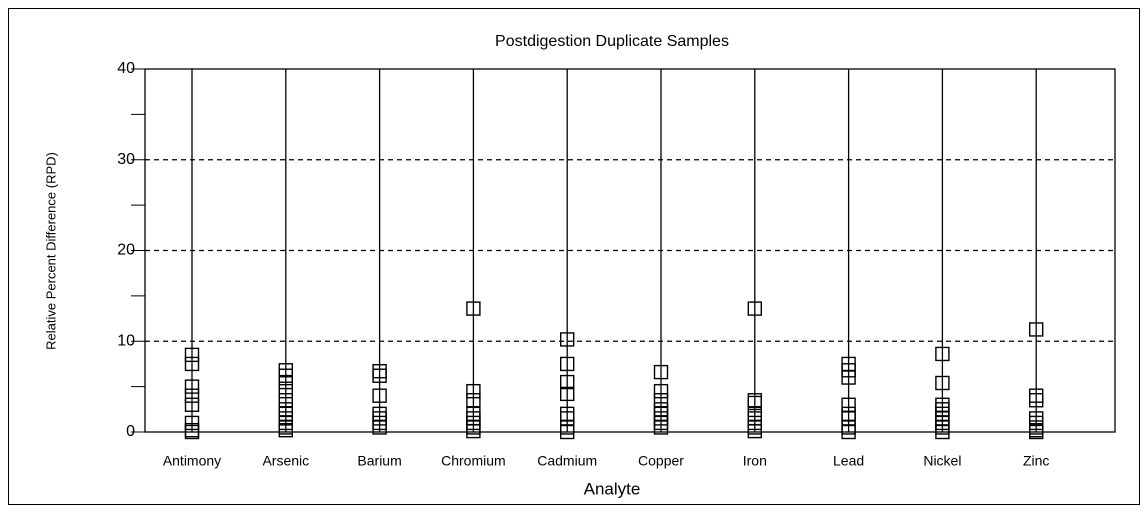 The width and height of the screenshot is (1148, 512). I want to click on x-tick-label: Iron, so click(755, 461).